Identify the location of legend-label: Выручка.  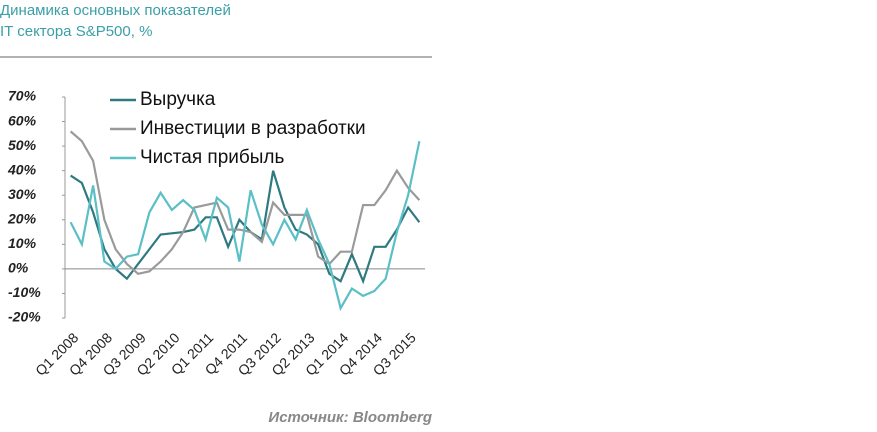
(178, 99).